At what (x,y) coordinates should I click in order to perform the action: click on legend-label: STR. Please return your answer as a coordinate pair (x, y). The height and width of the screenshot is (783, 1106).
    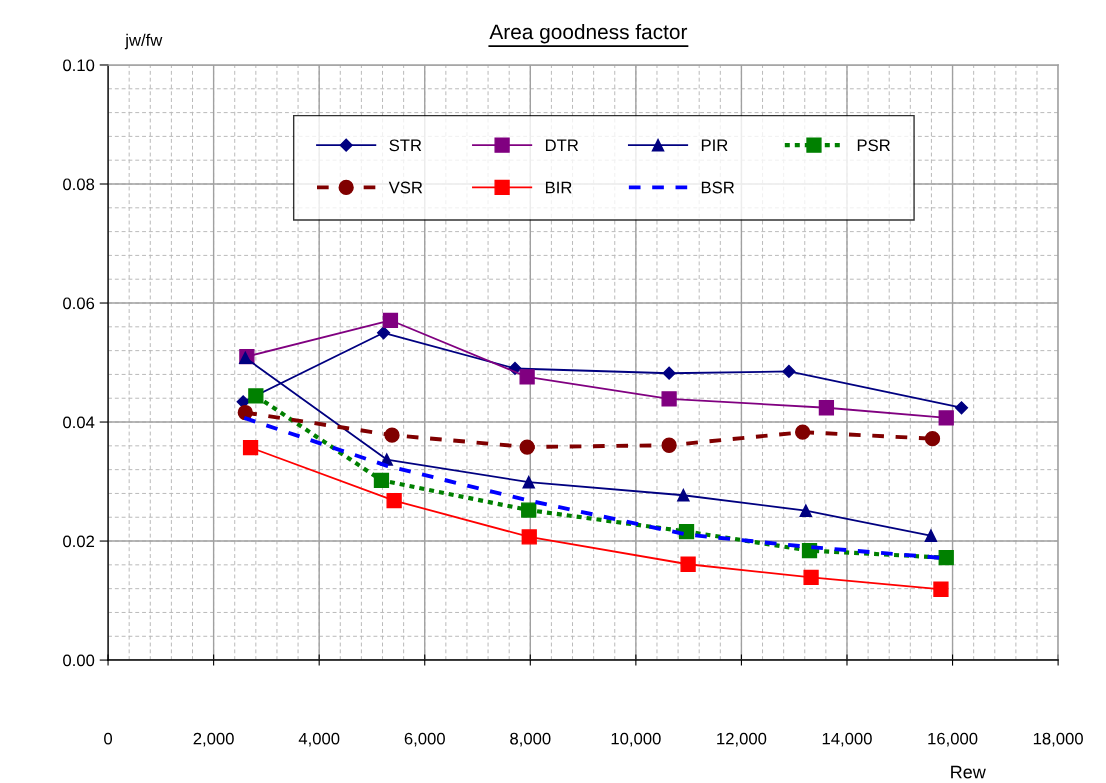
    Looking at the image, I should click on (405, 145).